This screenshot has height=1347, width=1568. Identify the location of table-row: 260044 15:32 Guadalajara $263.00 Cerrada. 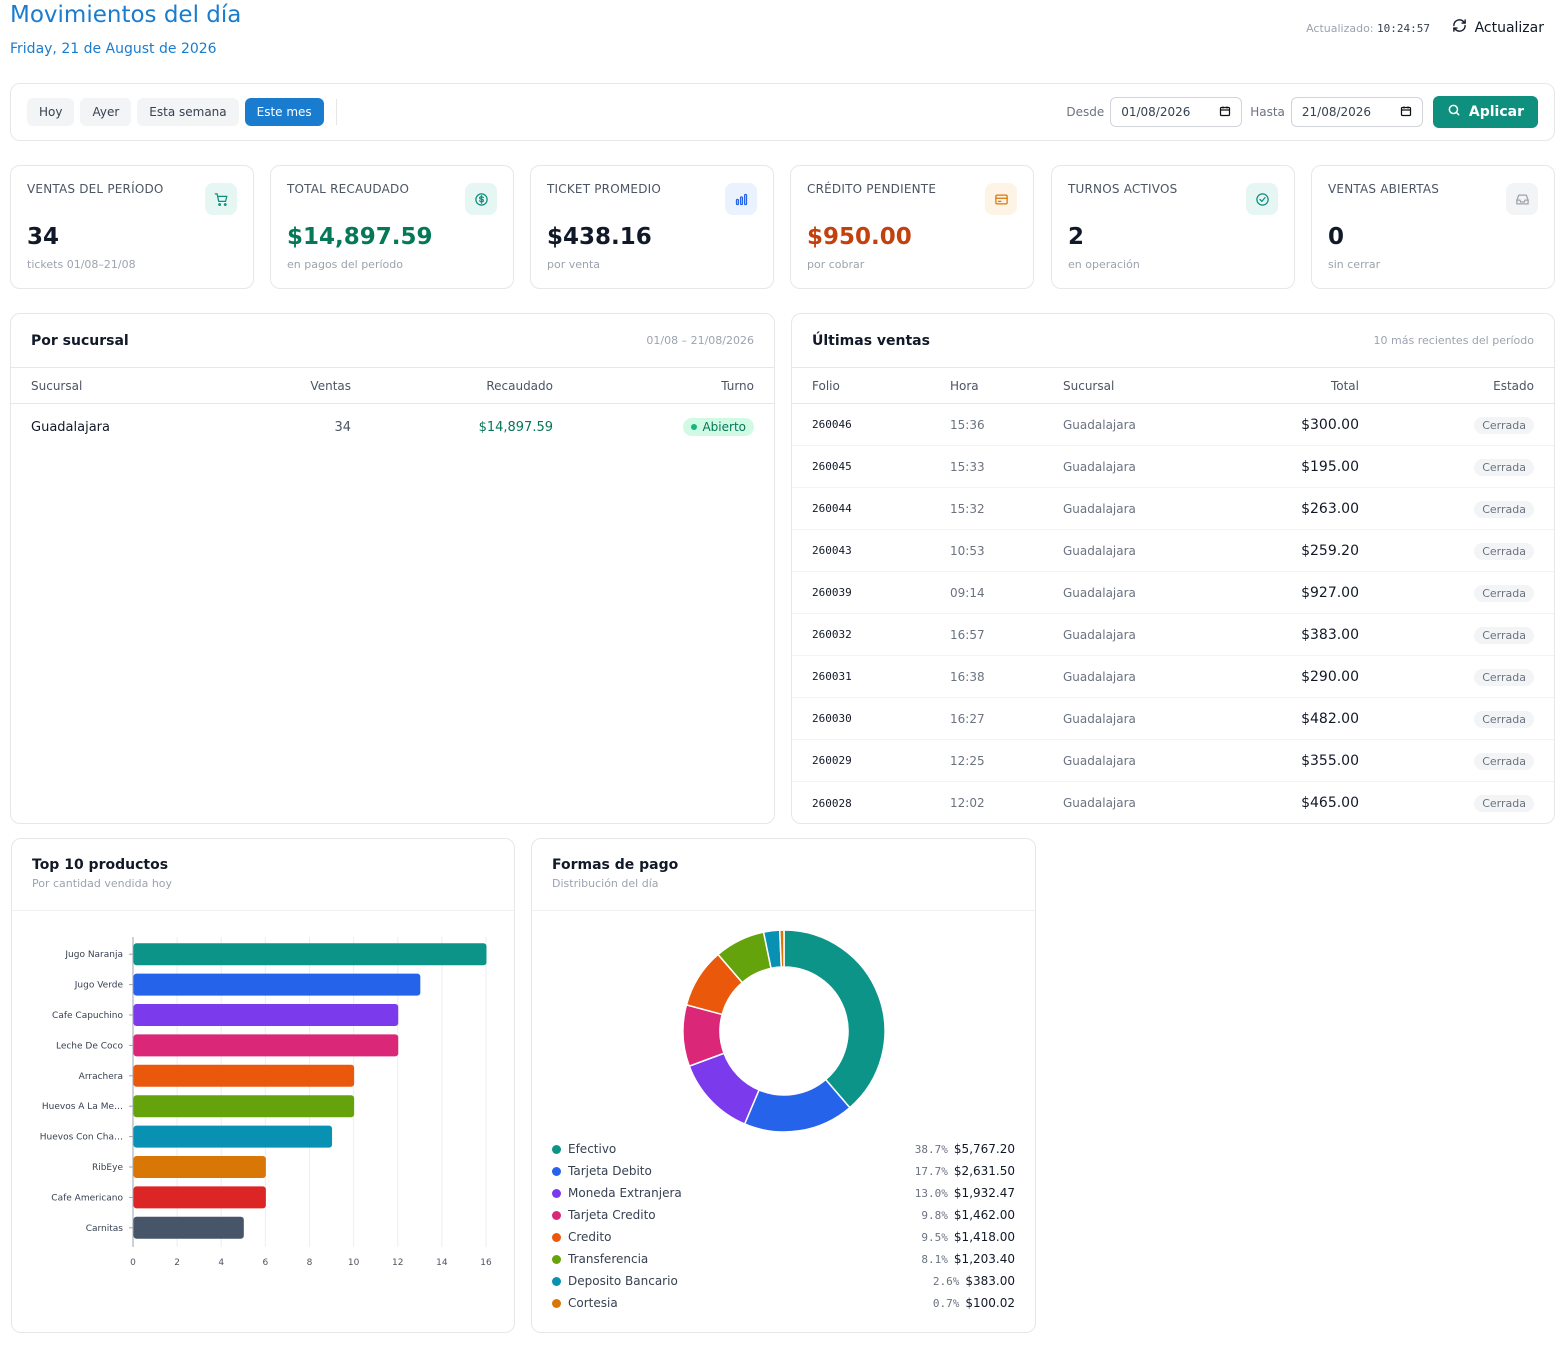
(1173, 509).